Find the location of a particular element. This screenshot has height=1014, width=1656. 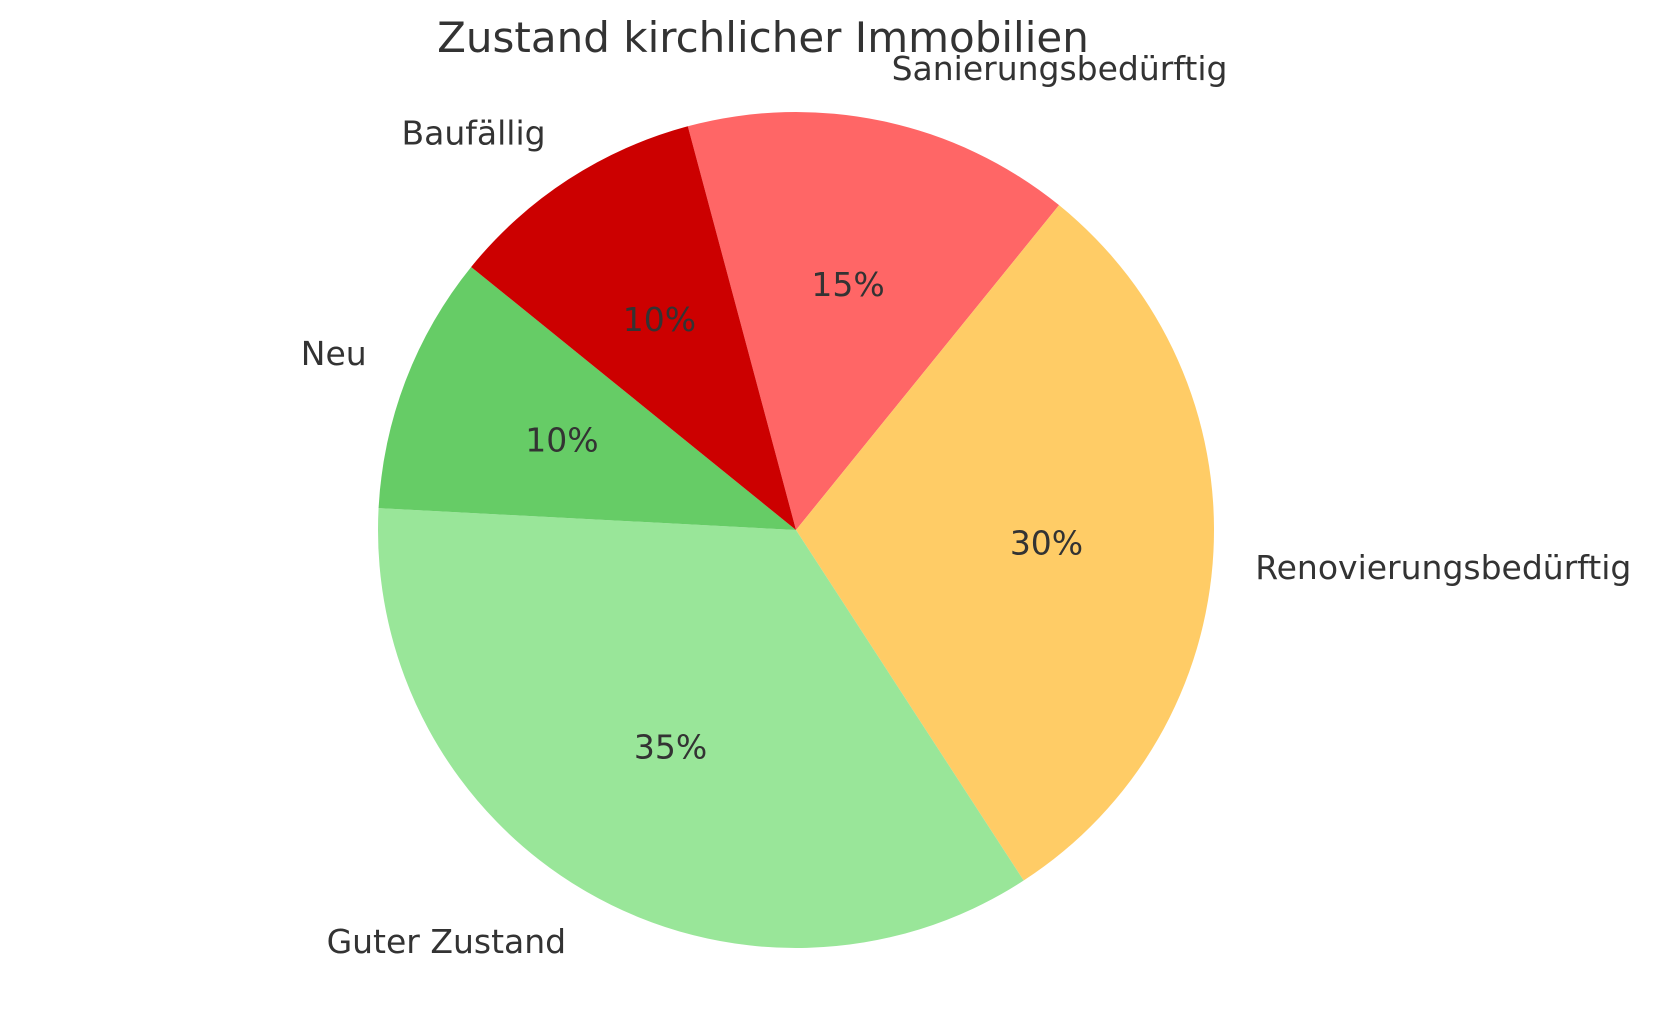

pie-slice-neu is located at coordinates (587, 398).